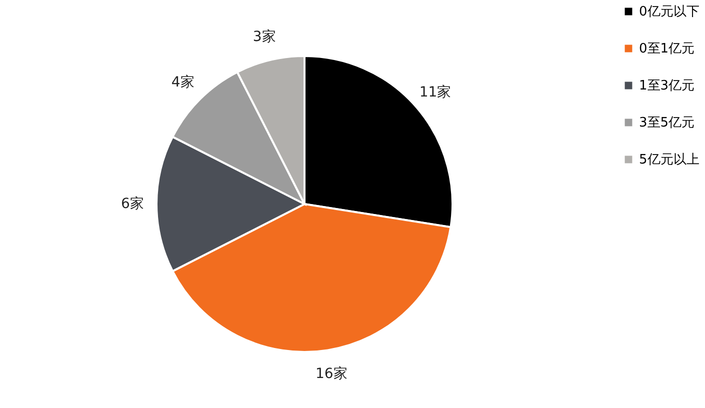  Describe the element at coordinates (435, 92) in the screenshot. I see `data-label: 11家` at that location.